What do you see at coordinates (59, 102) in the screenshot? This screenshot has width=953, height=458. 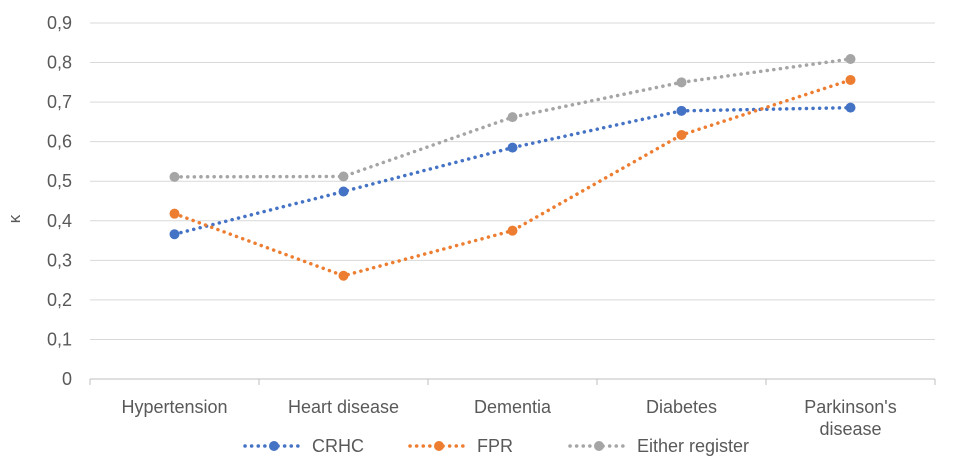 I see `y-tick-label: 0,7` at bounding box center [59, 102].